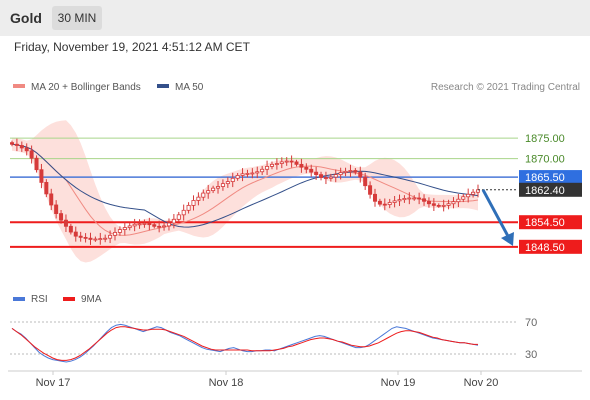  What do you see at coordinates (189, 87) in the screenshot?
I see `ma50-legend-label: MA 50` at bounding box center [189, 87].